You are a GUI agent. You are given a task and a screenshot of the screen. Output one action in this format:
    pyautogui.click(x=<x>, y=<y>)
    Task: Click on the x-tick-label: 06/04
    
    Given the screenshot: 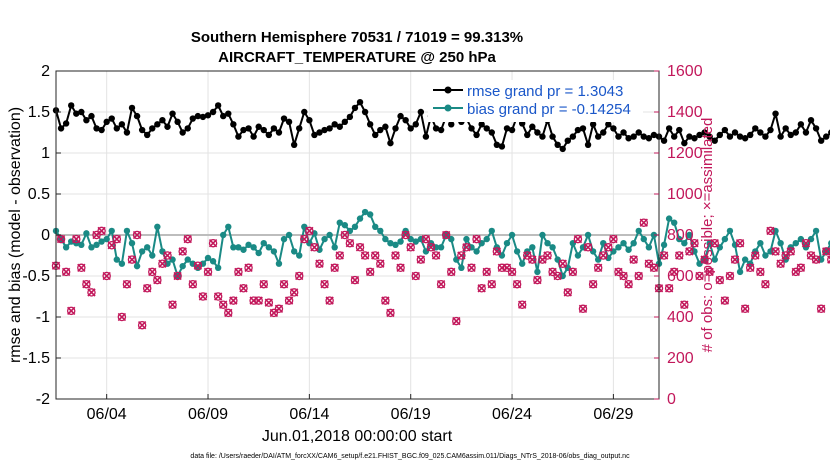 What is the action you would take?
    pyautogui.click(x=107, y=414)
    